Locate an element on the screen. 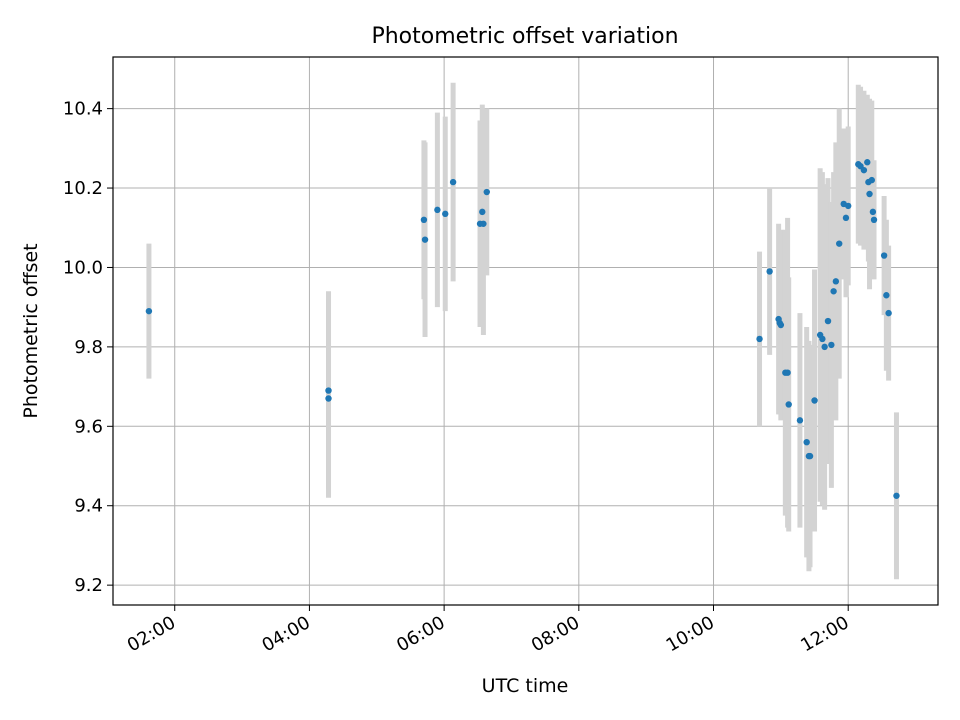 The height and width of the screenshot is (720, 960). y-axis-ticks: 9.2 9.4 9.6 9.8 10.0 10.2 10.4 is located at coordinates (88, 347).